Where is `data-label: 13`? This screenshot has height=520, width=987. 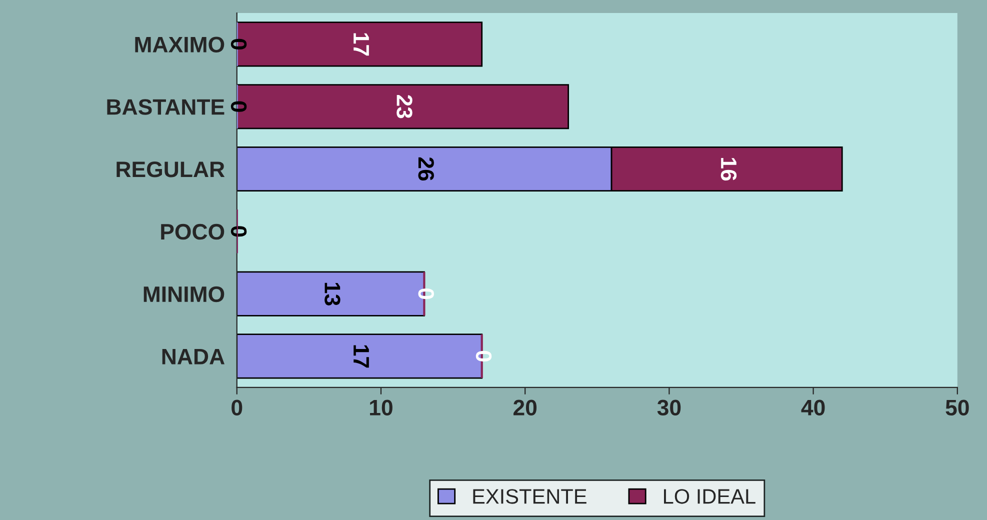
data-label: 13 is located at coordinates (332, 294).